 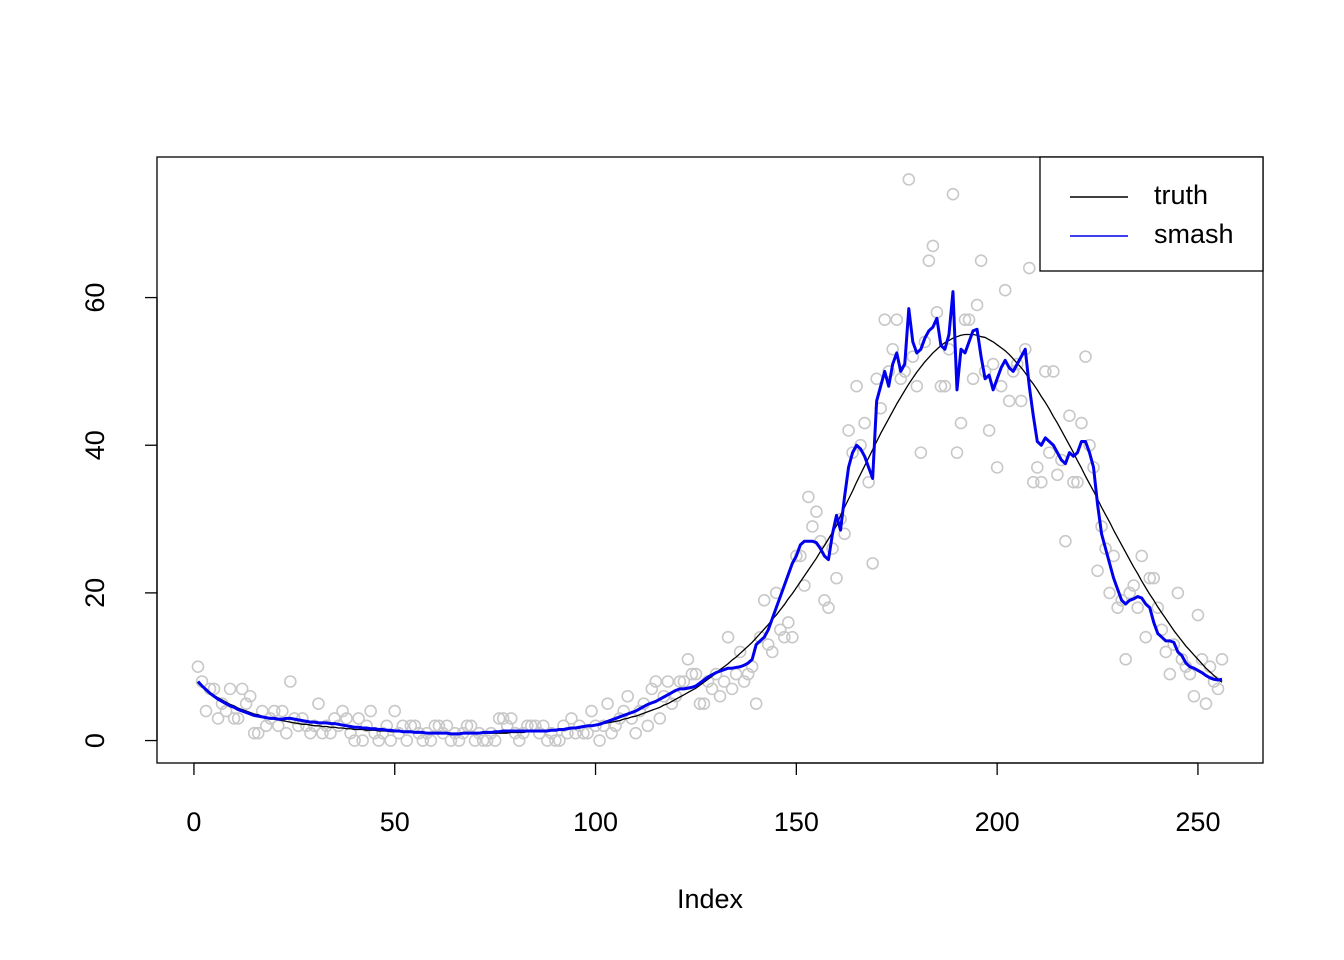 What do you see at coordinates (1181, 195) in the screenshot?
I see `legend-label: truth` at bounding box center [1181, 195].